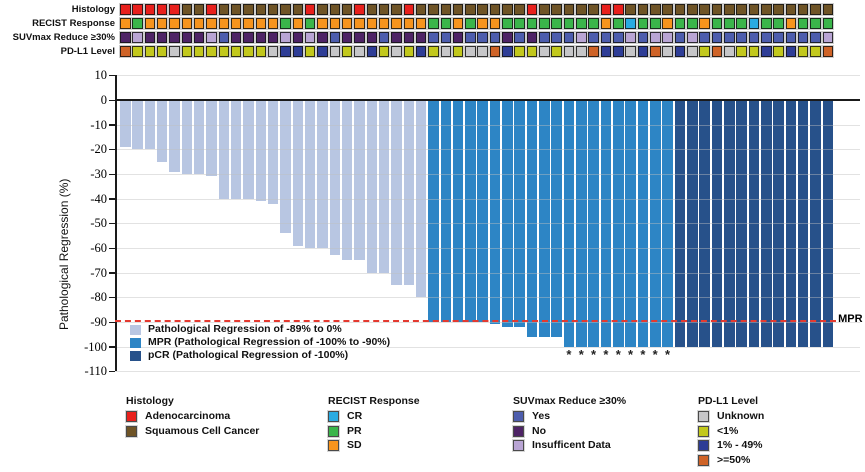 Image resolution: width=865 pixels, height=472 pixels. Describe the element at coordinates (98, 322) in the screenshot. I see `y-tick-label: -90` at that location.